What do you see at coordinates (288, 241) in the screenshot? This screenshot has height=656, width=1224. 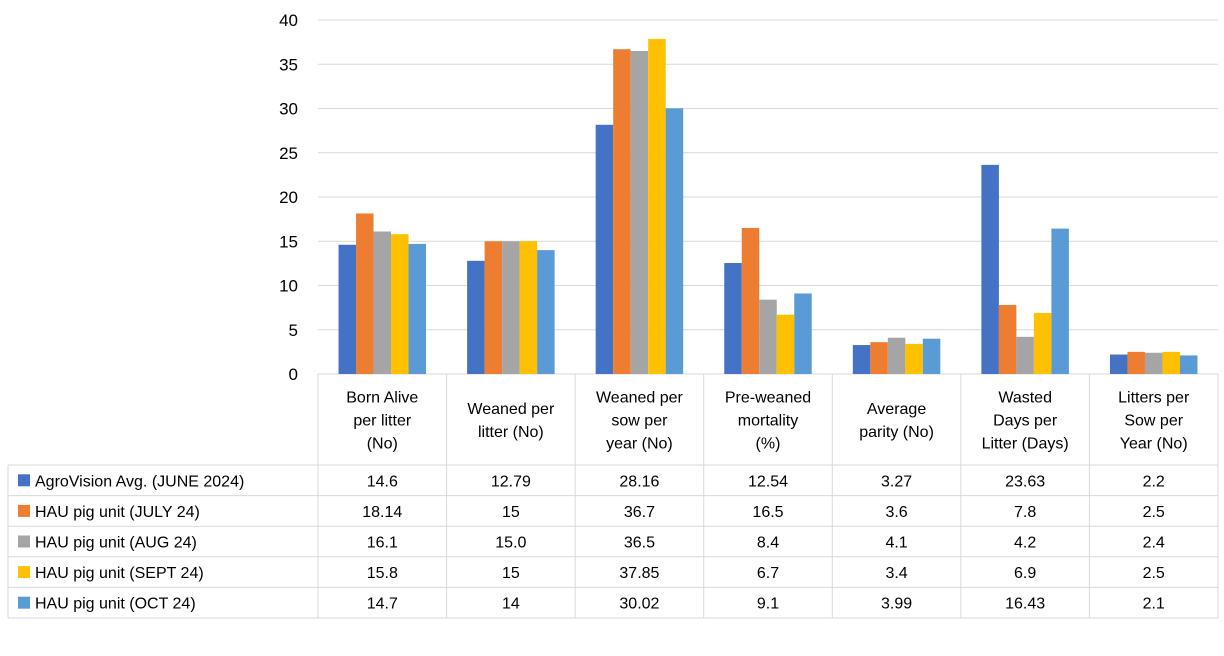 I see `y-tick-label: 15` at bounding box center [288, 241].